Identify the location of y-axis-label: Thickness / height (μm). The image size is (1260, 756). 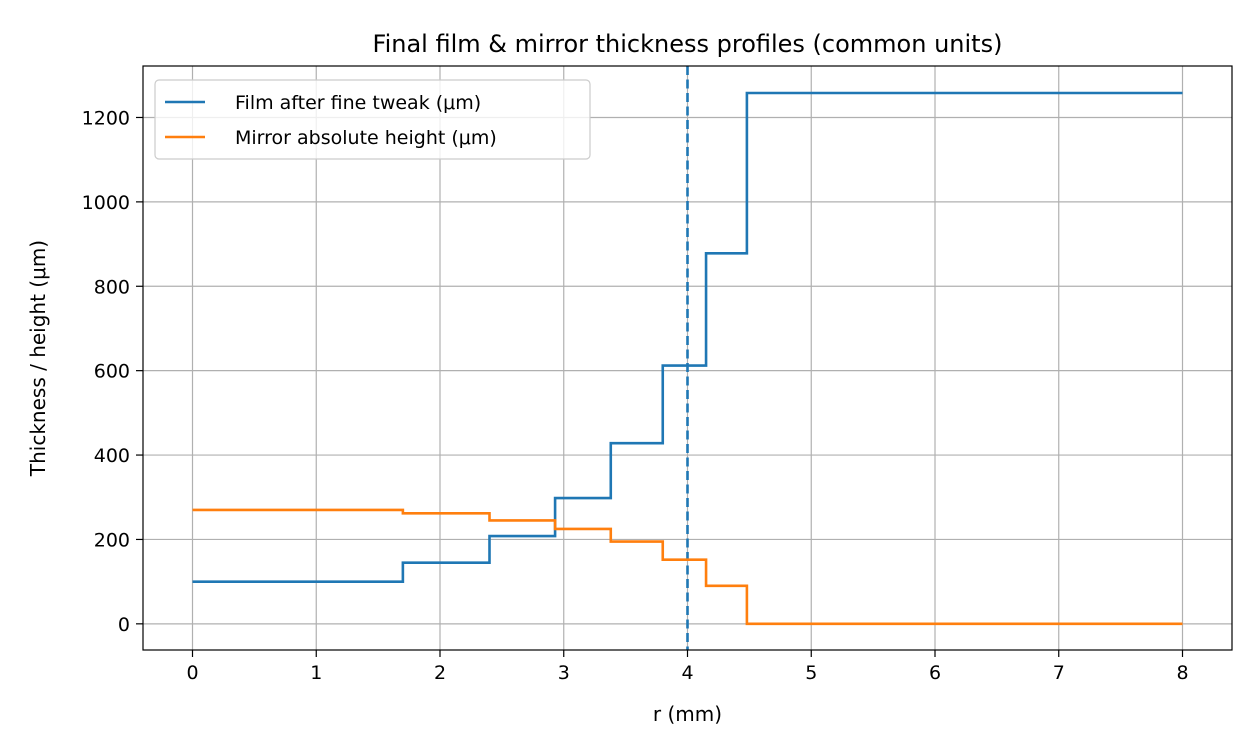
(38, 358).